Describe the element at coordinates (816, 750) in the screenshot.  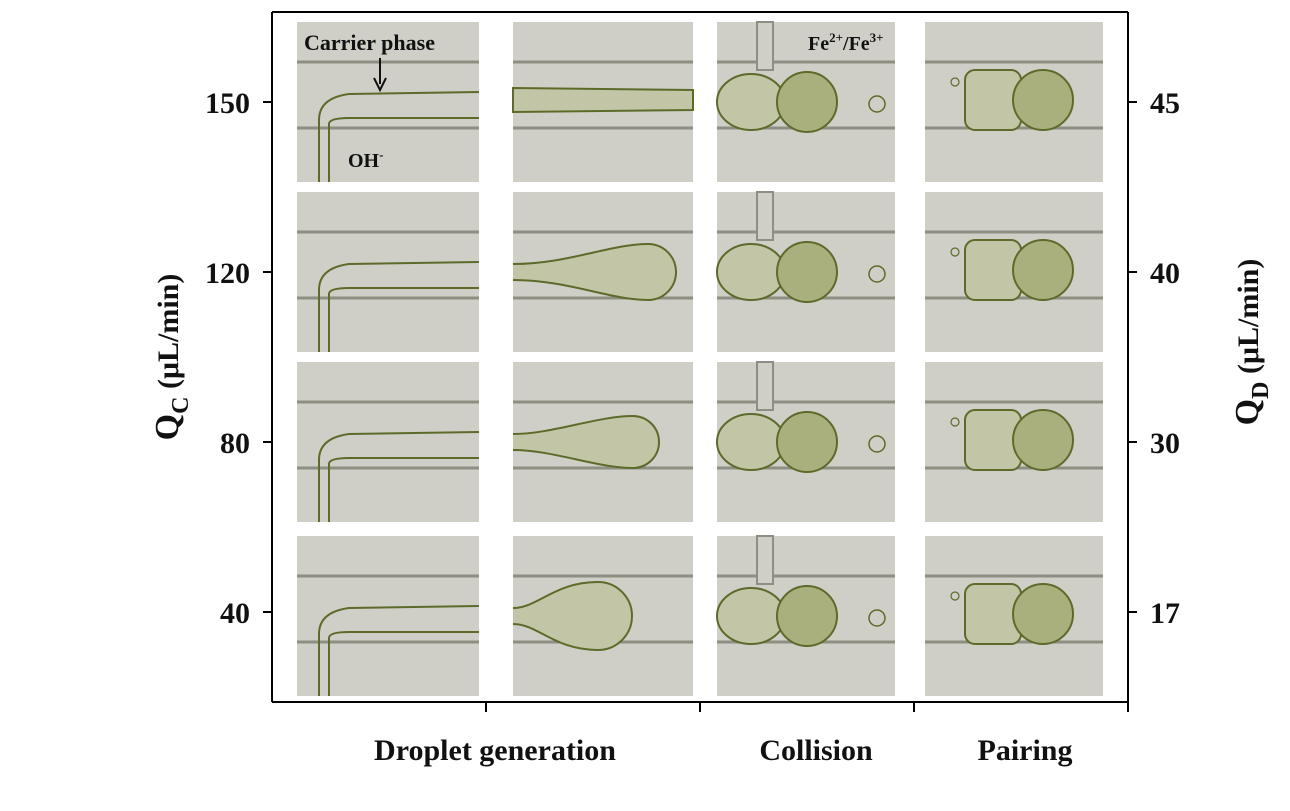
I see `column-label-collision: Collision` at that location.